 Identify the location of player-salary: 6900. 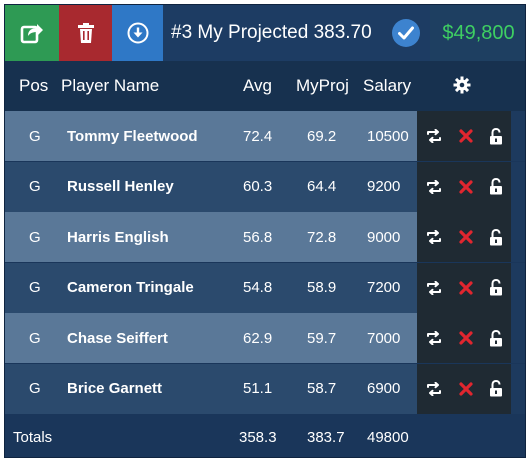
(384, 388).